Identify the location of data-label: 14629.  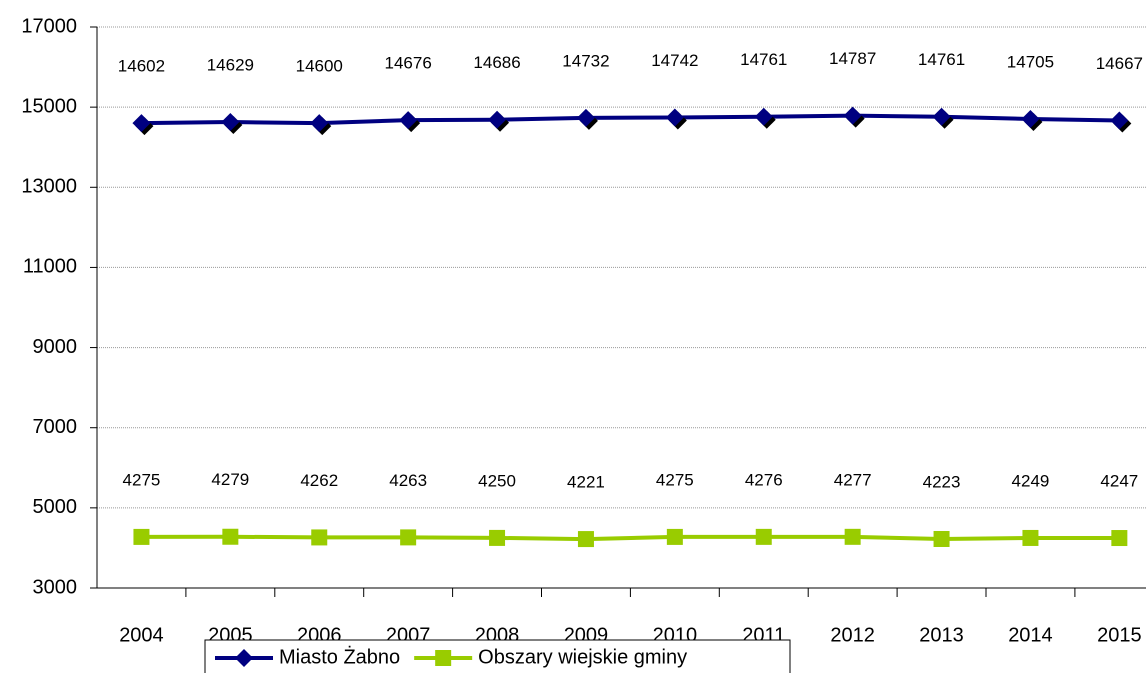
(230, 64).